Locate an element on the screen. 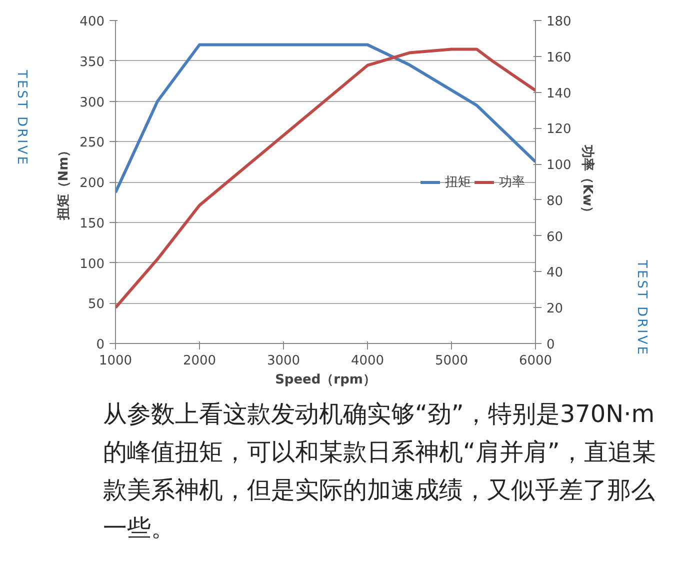 The image size is (680, 588). y2-tick-label: 20 is located at coordinates (555, 309).